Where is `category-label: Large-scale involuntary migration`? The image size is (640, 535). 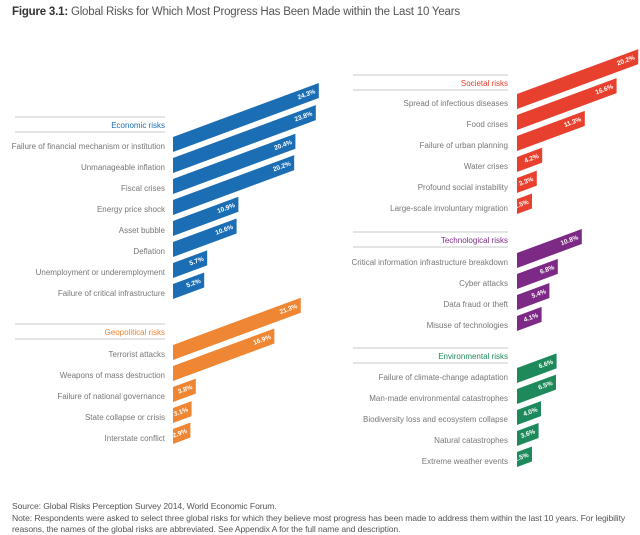
category-label: Large-scale involuntary migration is located at coordinates (449, 208).